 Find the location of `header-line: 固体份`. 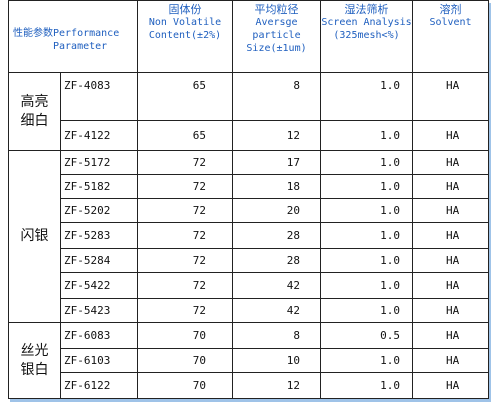

header-line: 固体份 is located at coordinates (185, 9).